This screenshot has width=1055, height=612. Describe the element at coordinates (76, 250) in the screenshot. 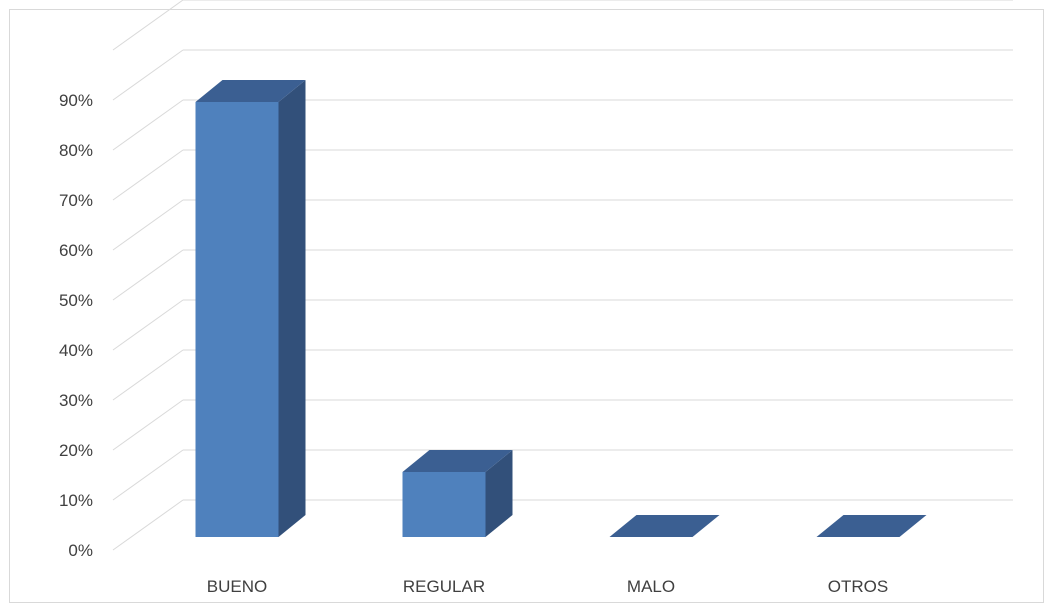

I see `y-tick-label: 60%` at that location.